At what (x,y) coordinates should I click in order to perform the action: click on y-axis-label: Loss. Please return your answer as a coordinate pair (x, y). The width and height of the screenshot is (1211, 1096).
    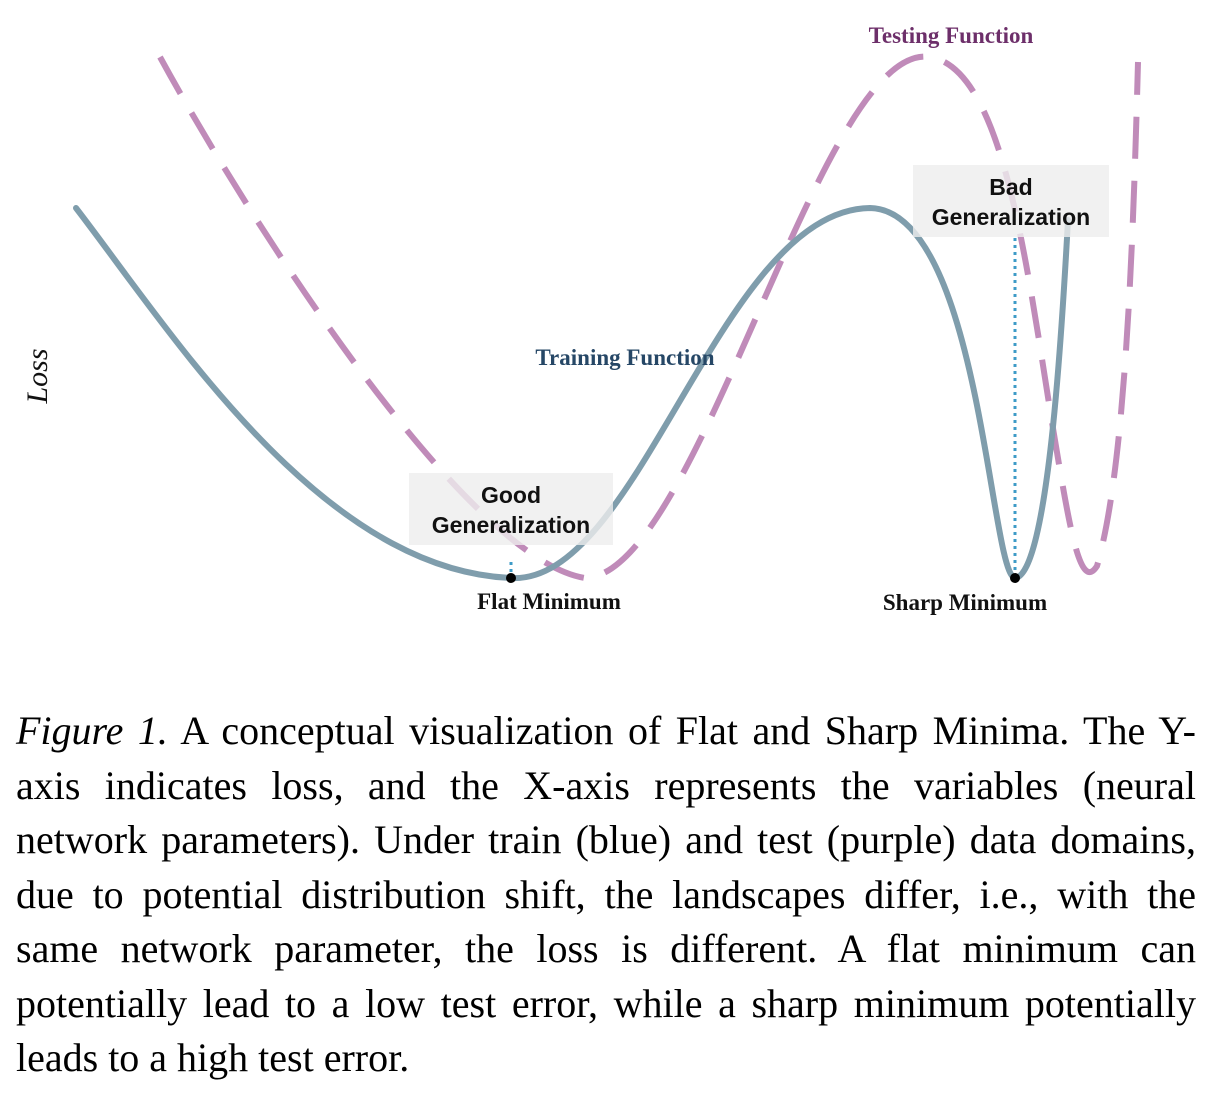
    Looking at the image, I should click on (37, 376).